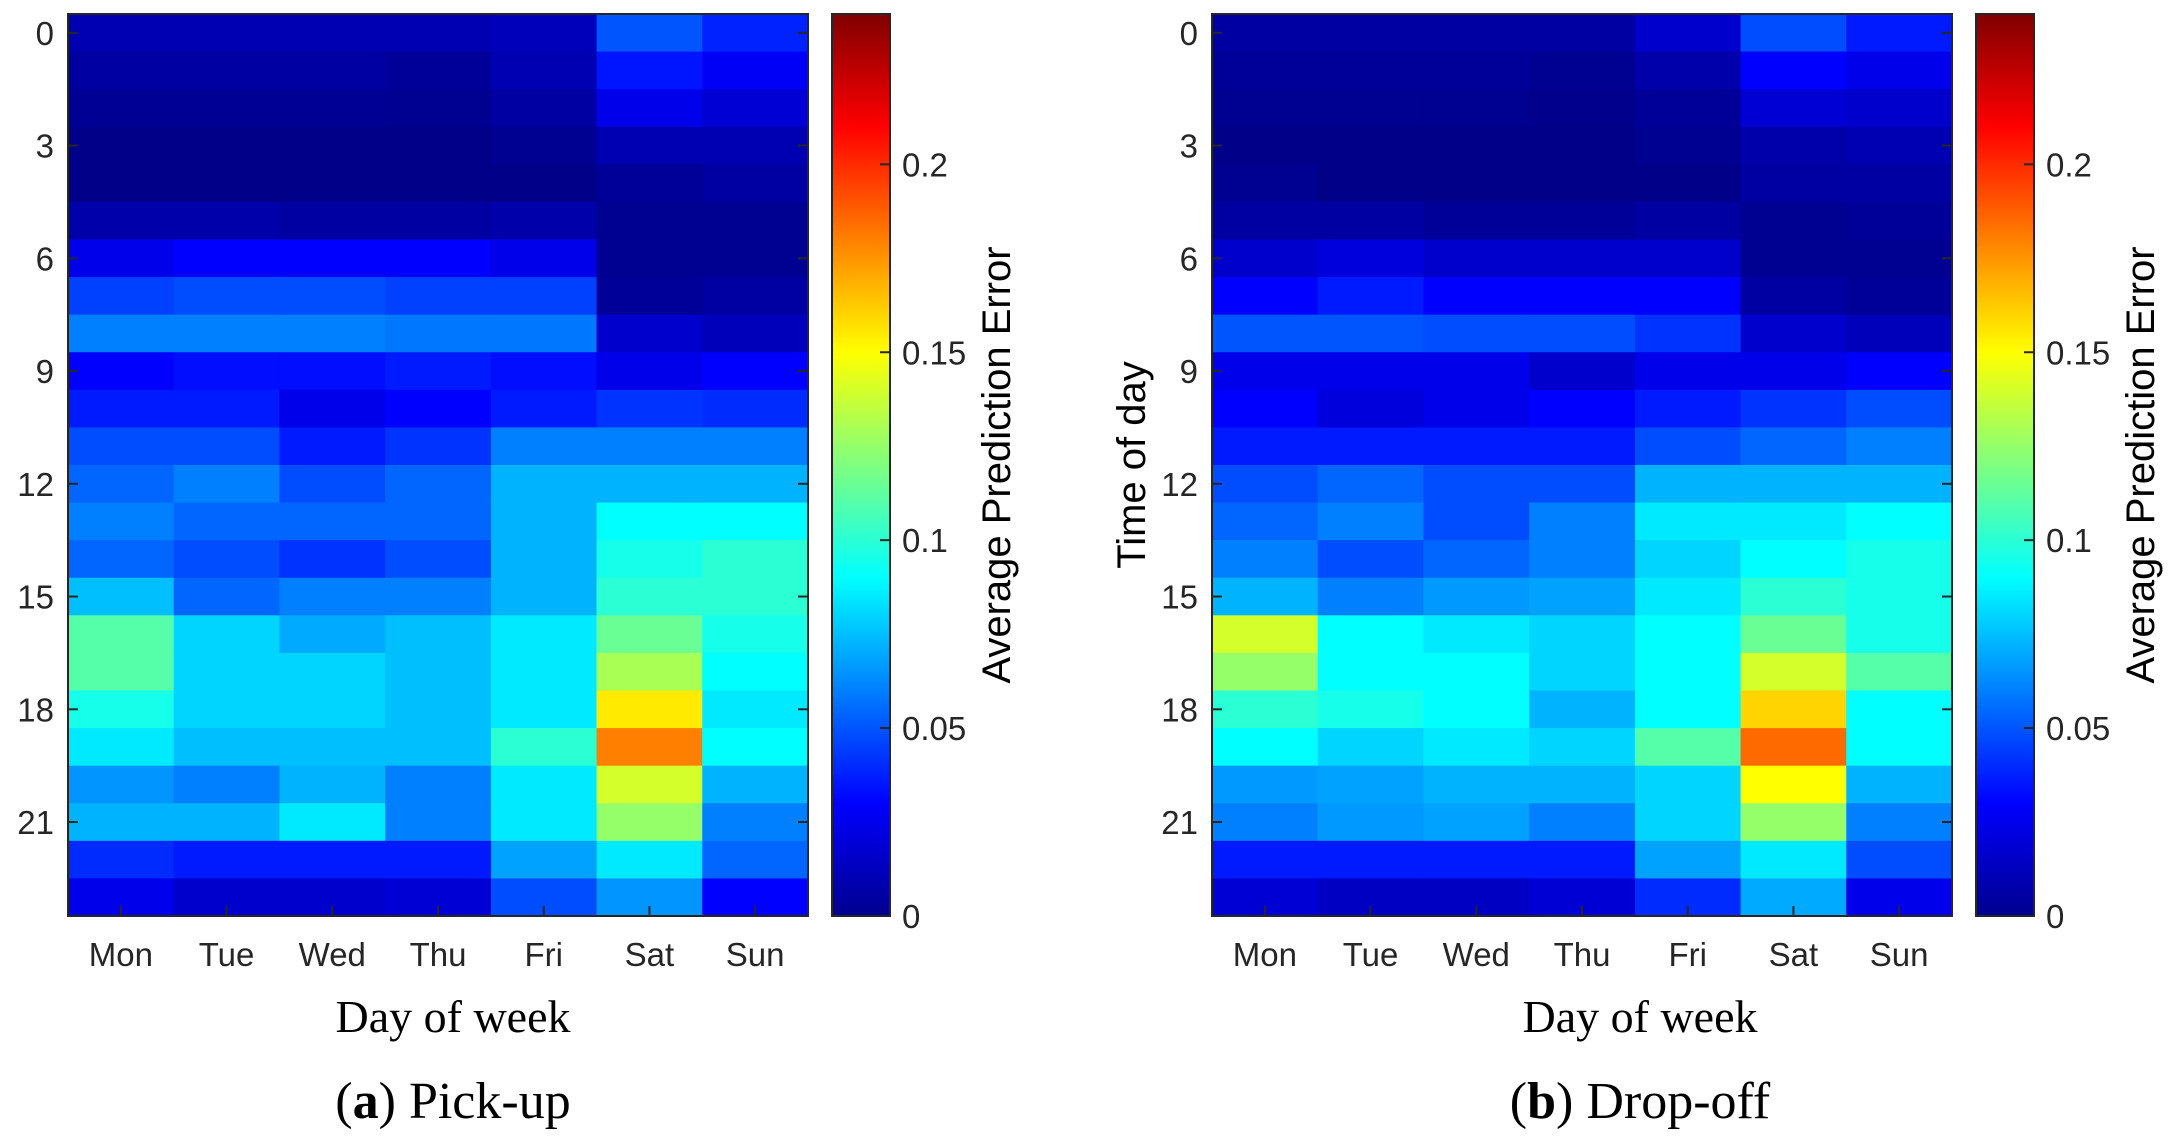  What do you see at coordinates (1371, 954) in the screenshot?
I see `dropoff-x-tick-label: Tue` at bounding box center [1371, 954].